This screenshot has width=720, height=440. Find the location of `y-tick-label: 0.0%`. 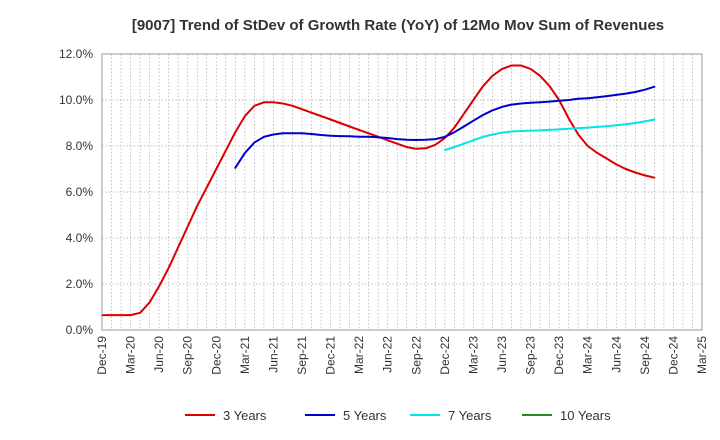

y-tick-label: 0.0% is located at coordinates (80, 330).